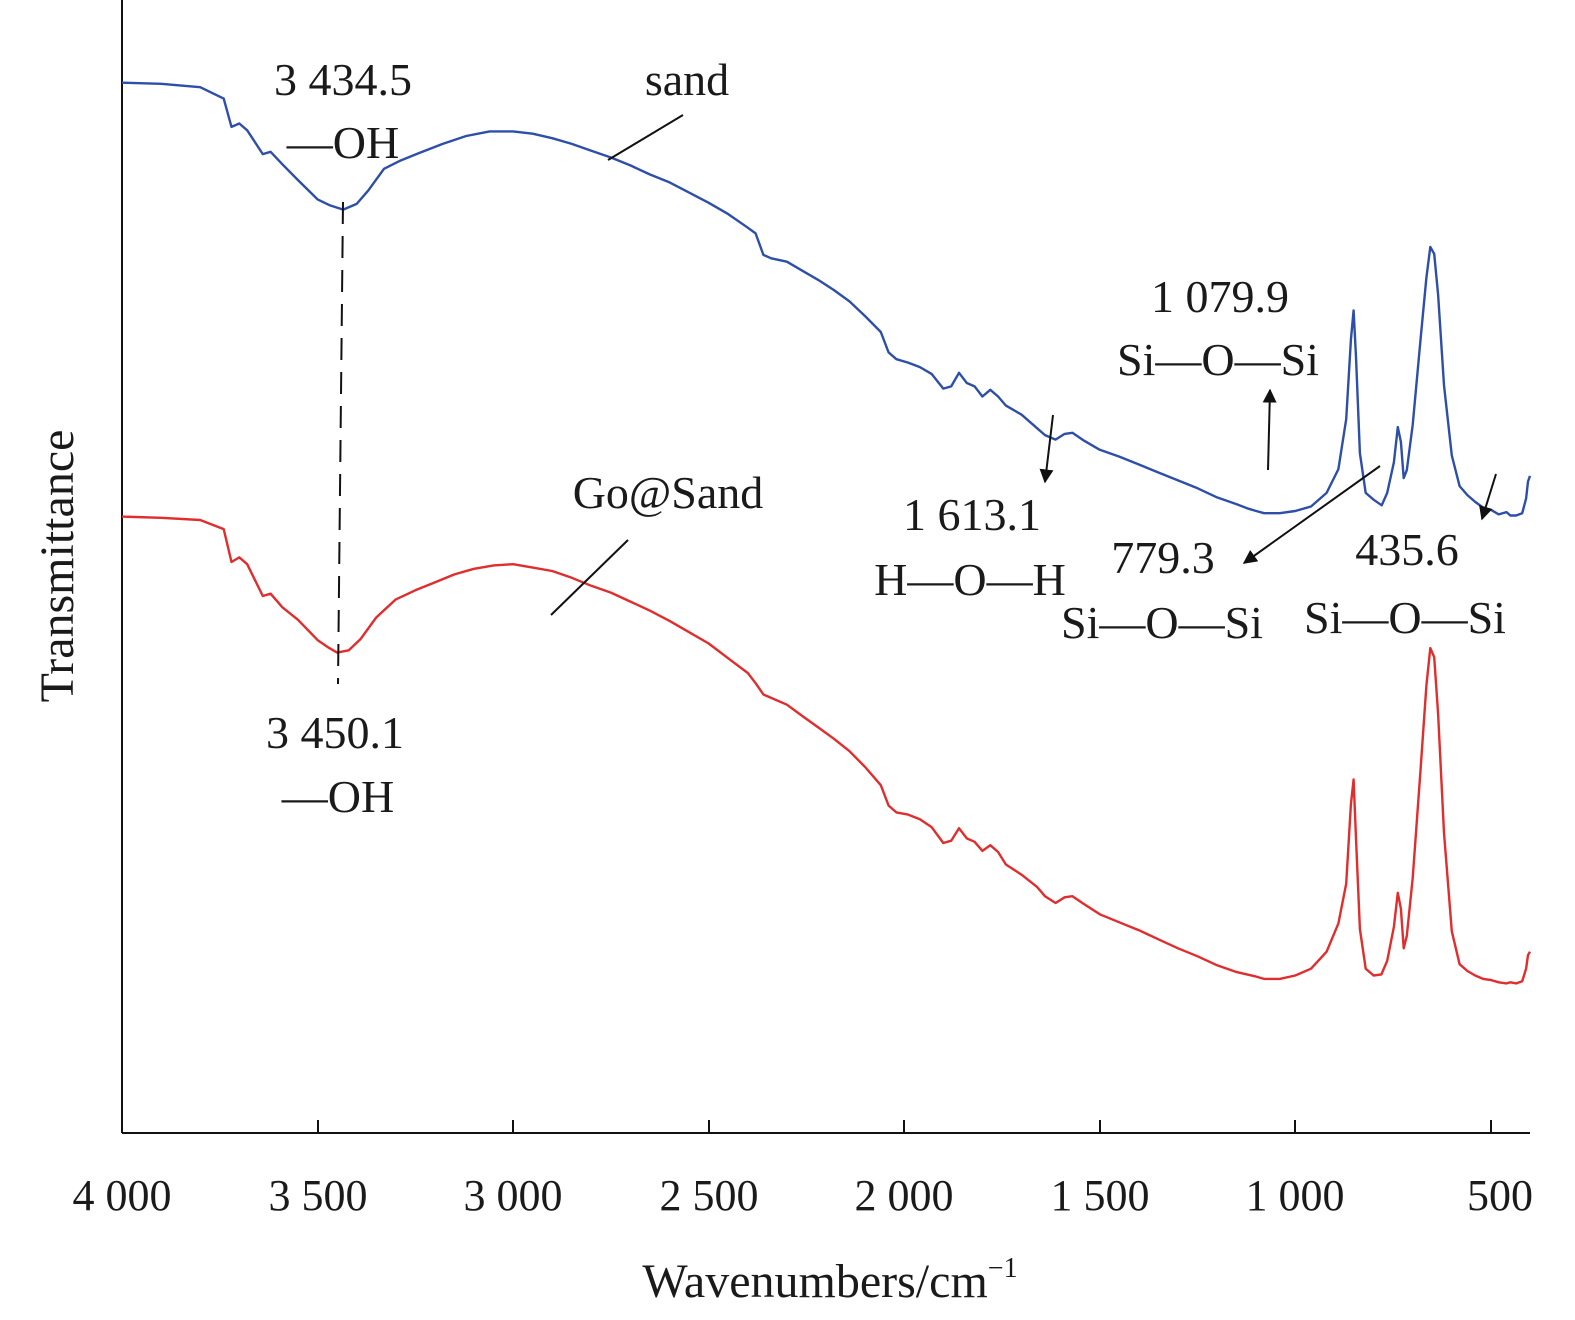 The width and height of the screenshot is (1575, 1320). I want to click on x-tick-label-1000: 1 000, so click(1295, 1195).